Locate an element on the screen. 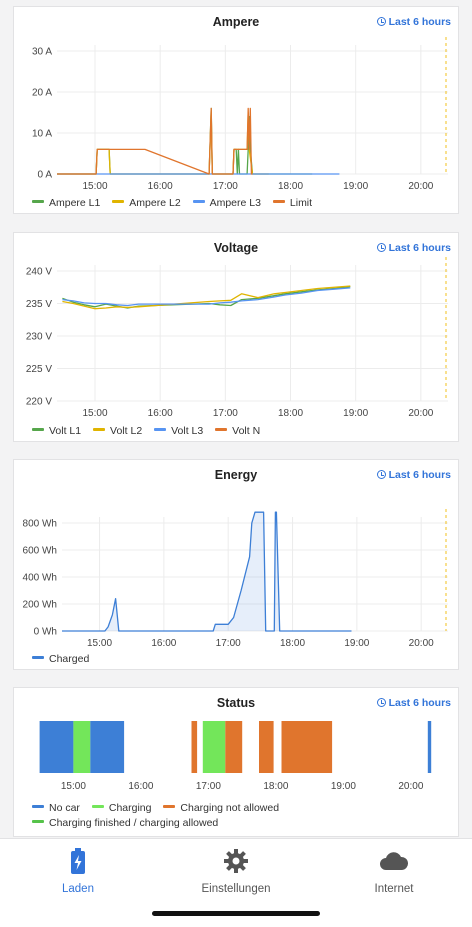 This screenshot has height=927, width=472. nav-einstellungen: Einstellungen is located at coordinates (236, 871).